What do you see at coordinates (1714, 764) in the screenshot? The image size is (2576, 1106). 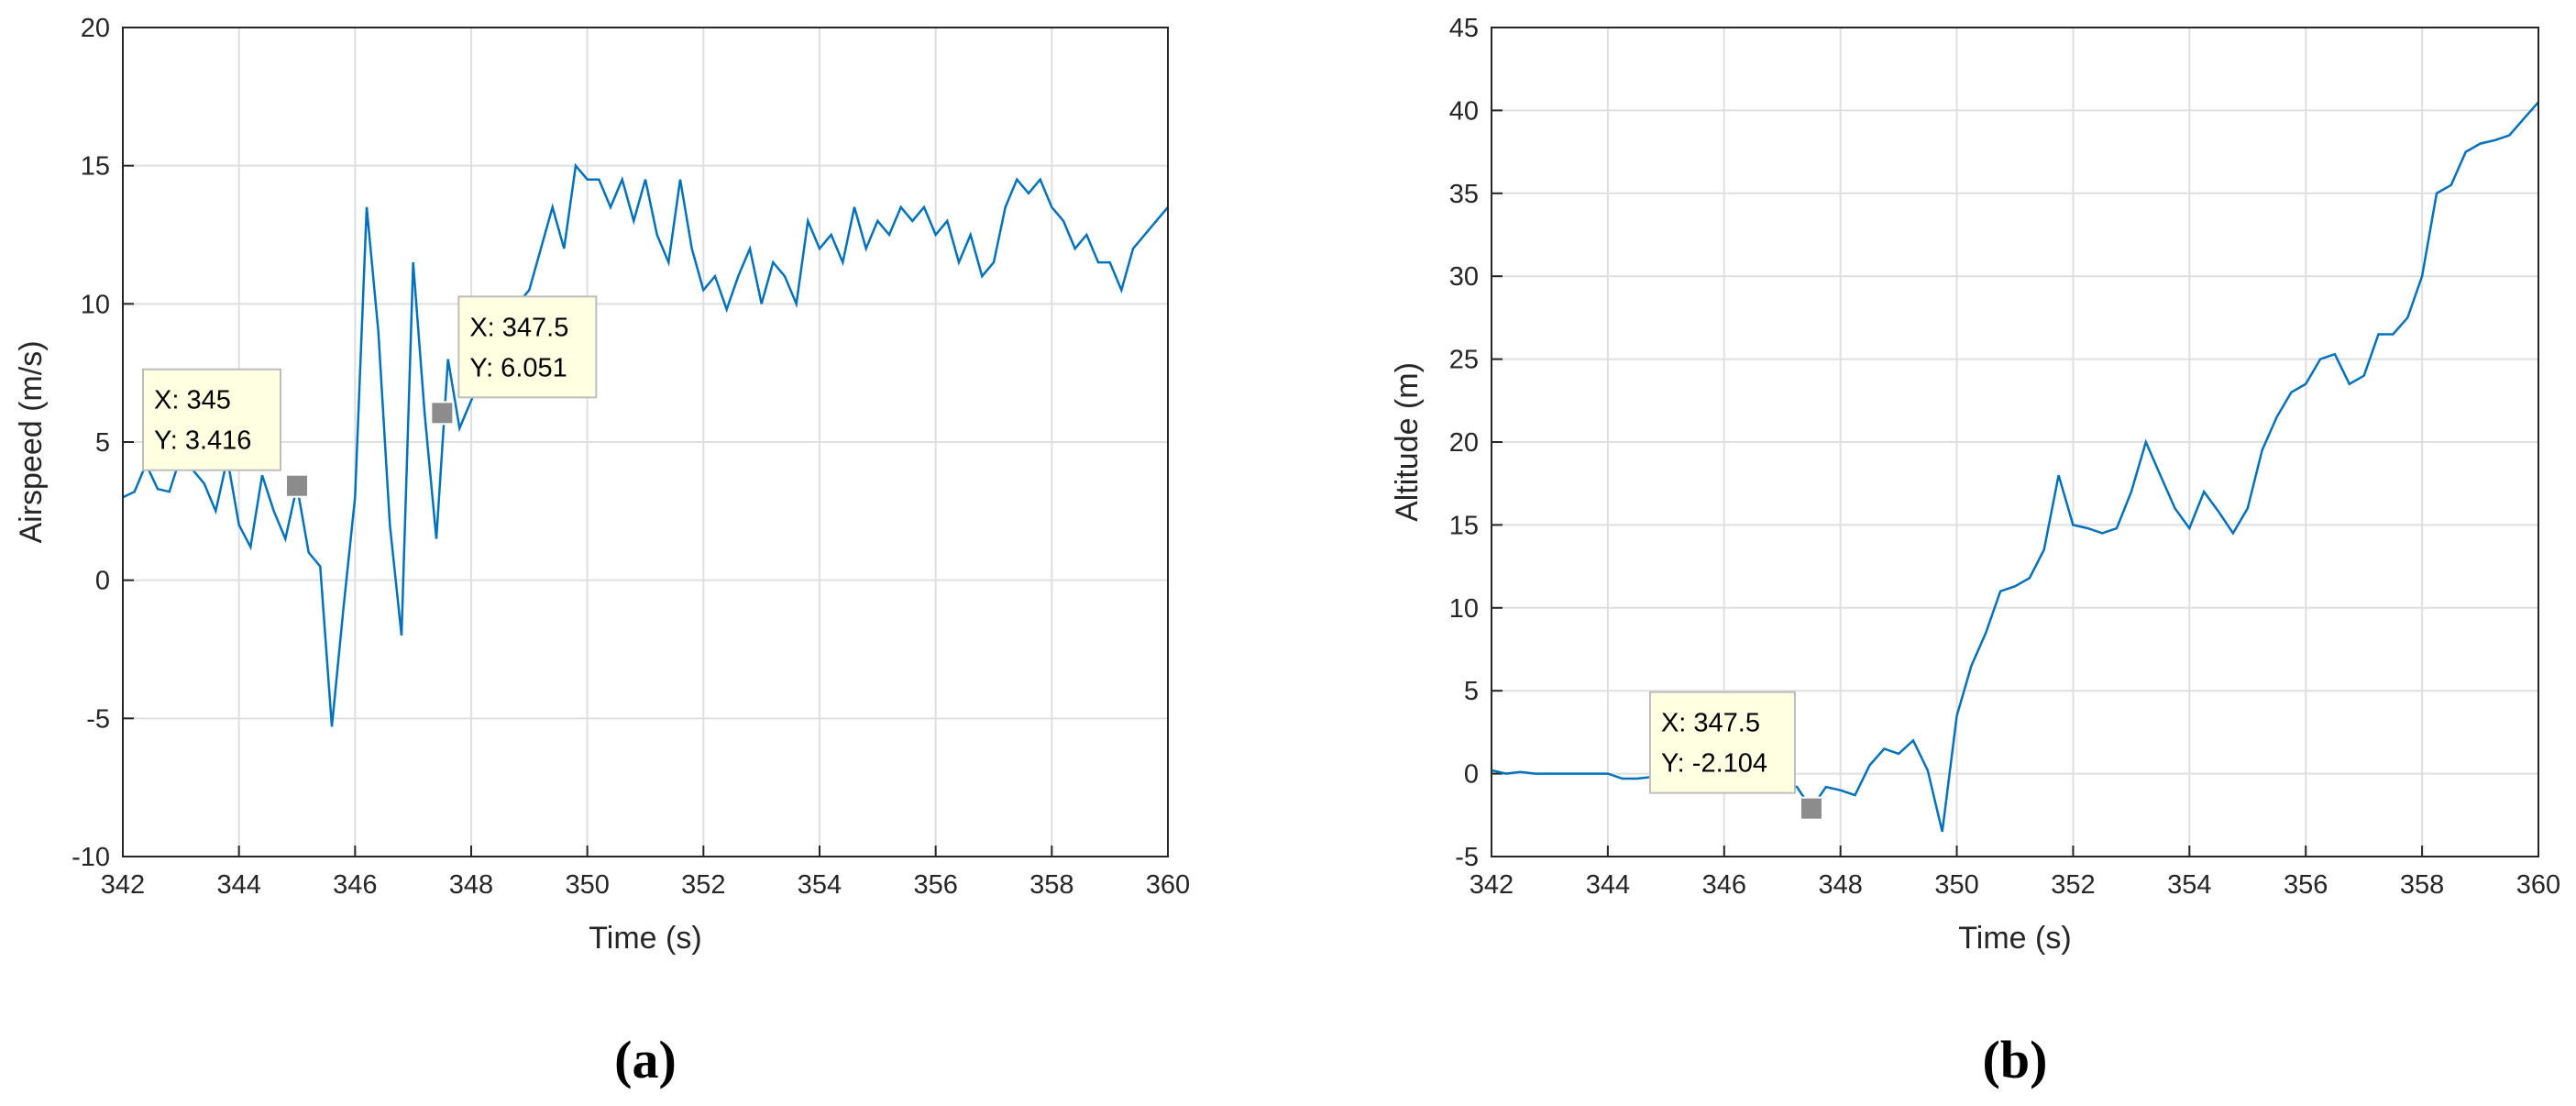 I see `data-tip-text: Y: -2.104` at bounding box center [1714, 764].